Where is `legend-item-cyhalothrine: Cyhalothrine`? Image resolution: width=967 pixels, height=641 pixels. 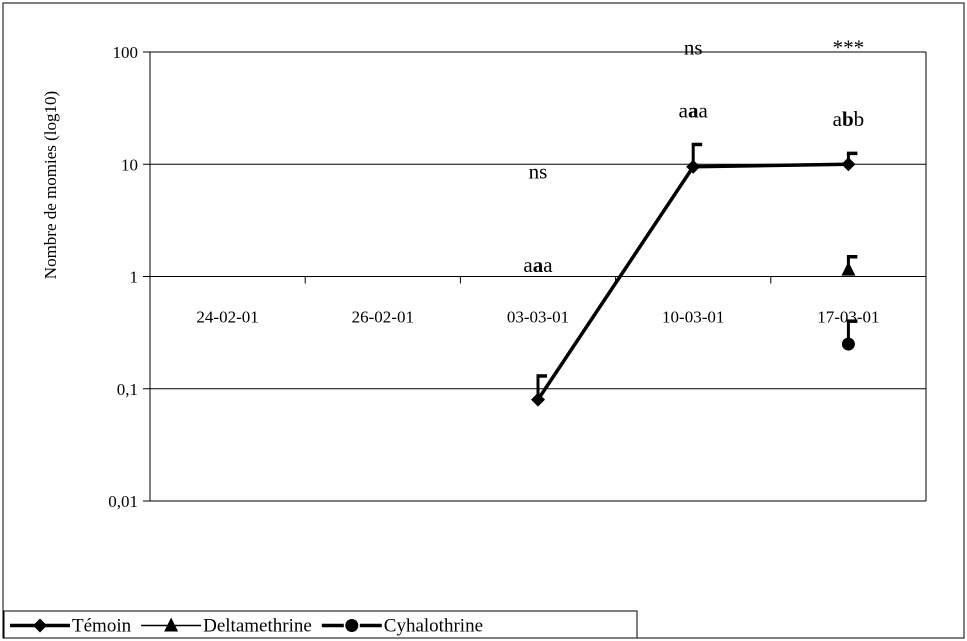
legend-item-cyhalothrine: Cyhalothrine is located at coordinates (402, 626).